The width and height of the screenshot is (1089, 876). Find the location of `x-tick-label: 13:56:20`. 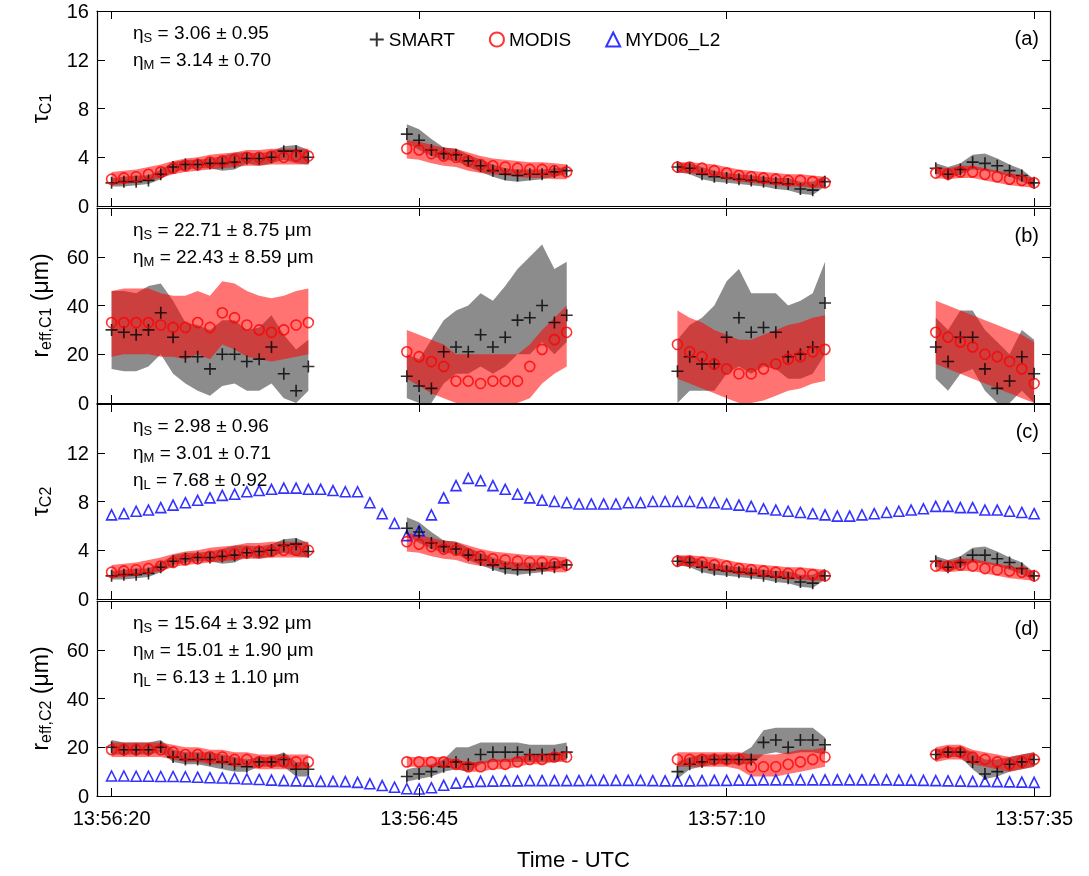

x-tick-label: 13:56:20 is located at coordinates (111, 817).